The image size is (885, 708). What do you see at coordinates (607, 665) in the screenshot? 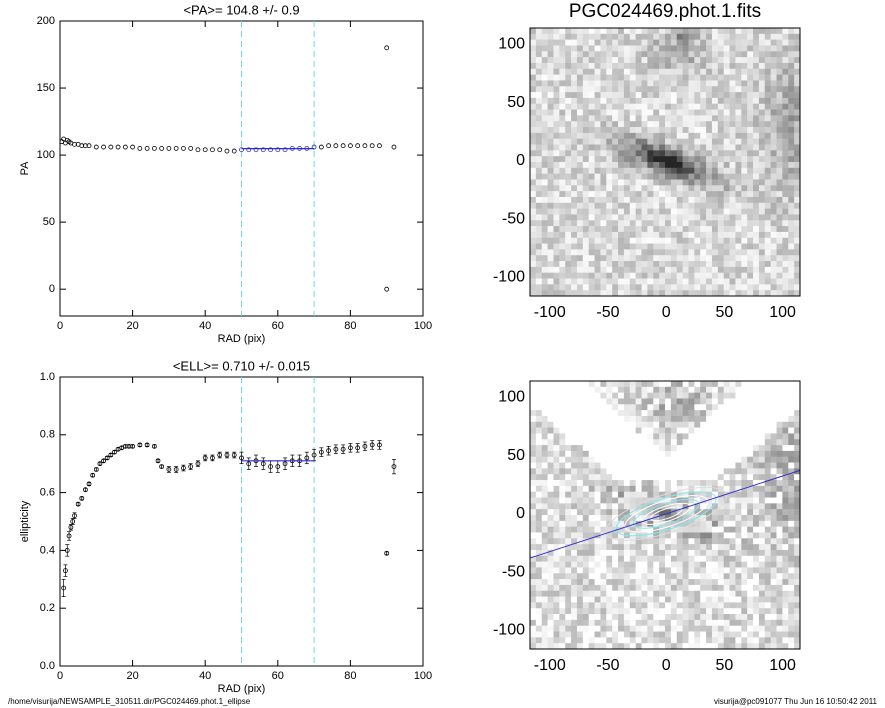
I see `x-tick-label: -50` at bounding box center [607, 665].